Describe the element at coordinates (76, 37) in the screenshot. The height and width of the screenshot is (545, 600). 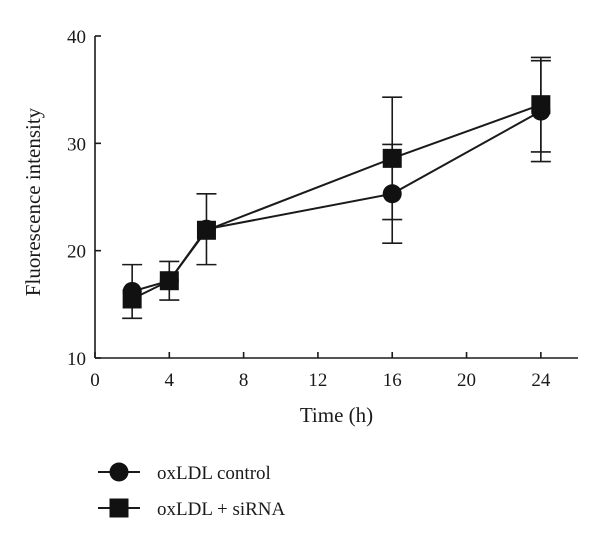
I see `y-tick-label: 40` at that location.